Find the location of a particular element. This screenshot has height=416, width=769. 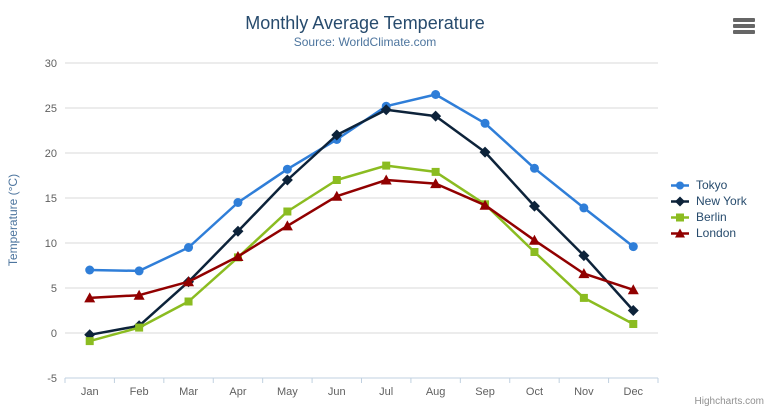

x-axis-label: Apr is located at coordinates (237, 392).